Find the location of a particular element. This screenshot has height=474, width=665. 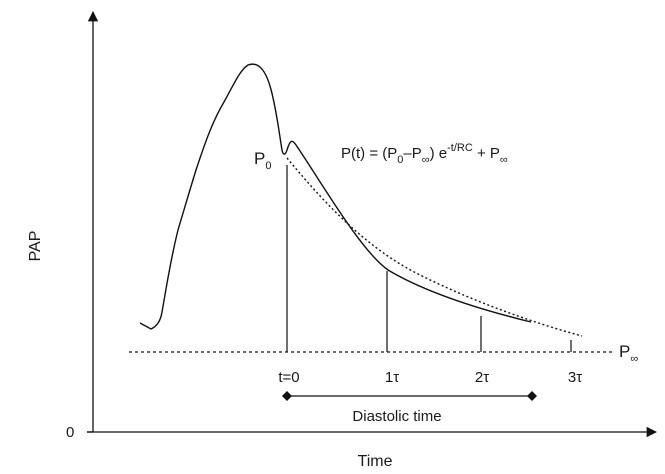

diastolic-time-label: Diastolic time is located at coordinates (396, 416).